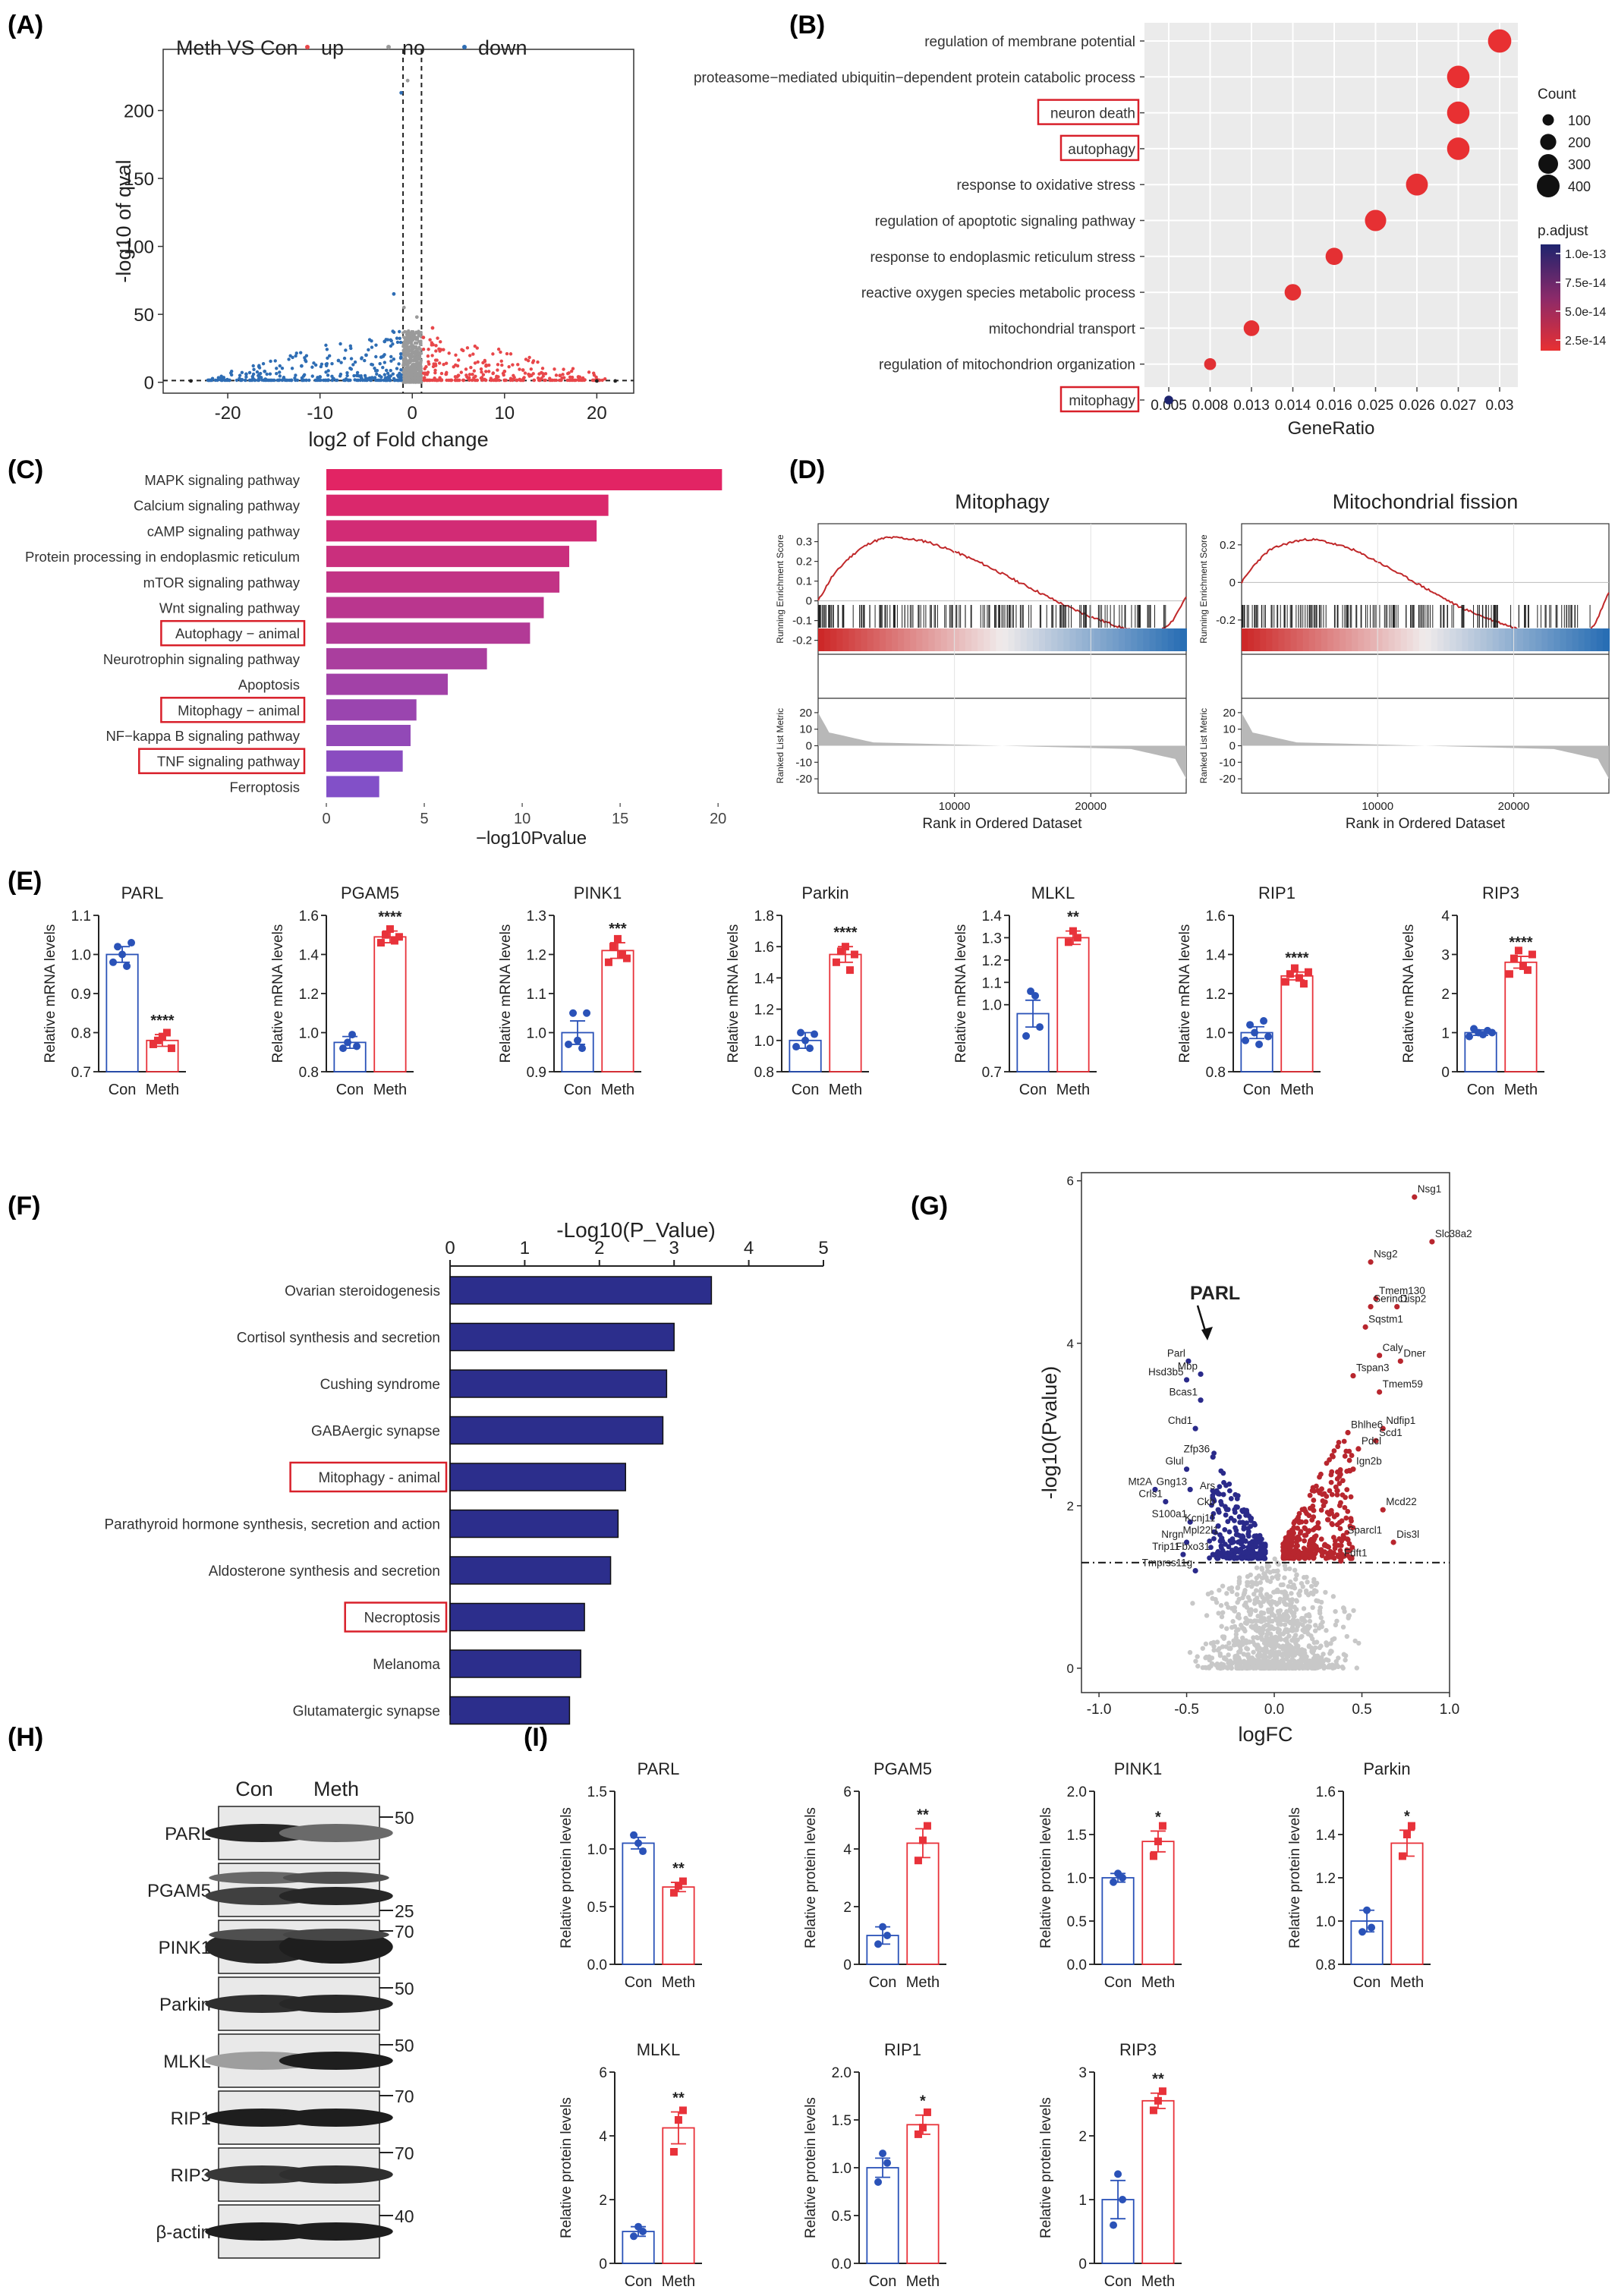  I want to click on y-tick-label: 1.6, so click(309, 916).